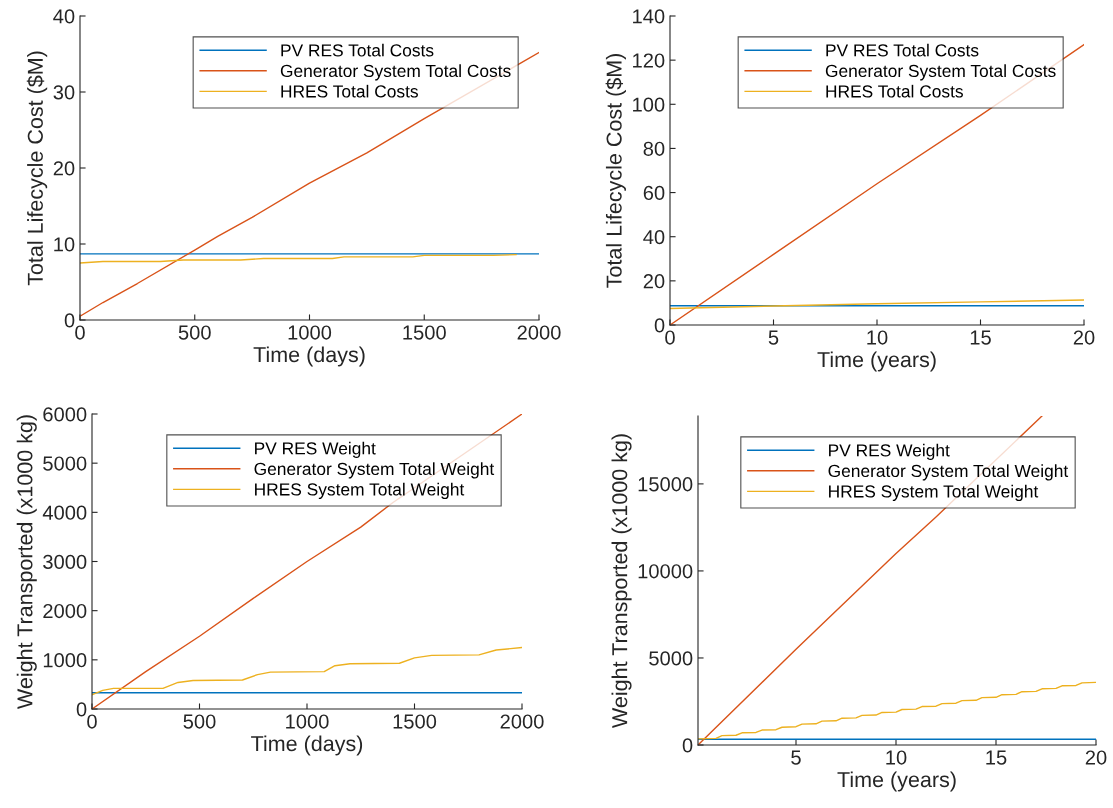 The width and height of the screenshot is (1113, 808). Describe the element at coordinates (665, 571) in the screenshot. I see `y-tick-label: 10000` at that location.